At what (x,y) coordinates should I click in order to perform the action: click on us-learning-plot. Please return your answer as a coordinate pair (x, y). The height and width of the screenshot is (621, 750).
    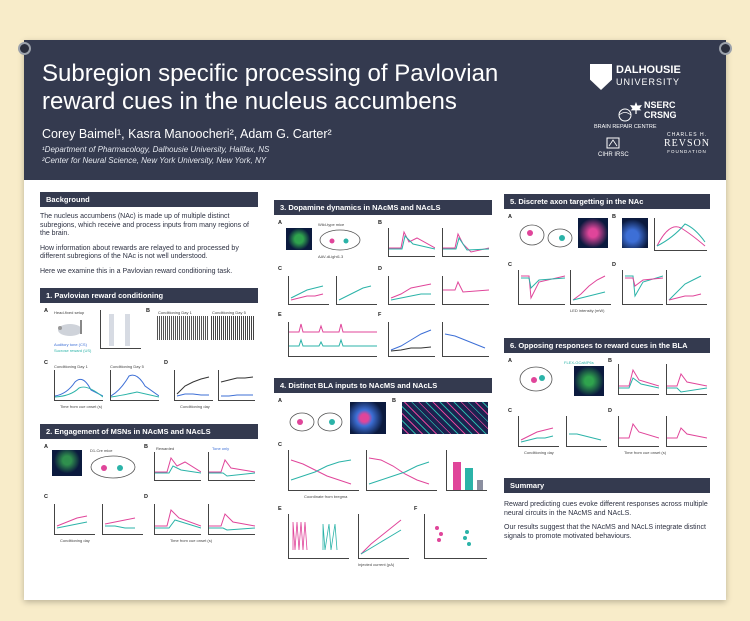
    Looking at the image, I should click on (236, 385).